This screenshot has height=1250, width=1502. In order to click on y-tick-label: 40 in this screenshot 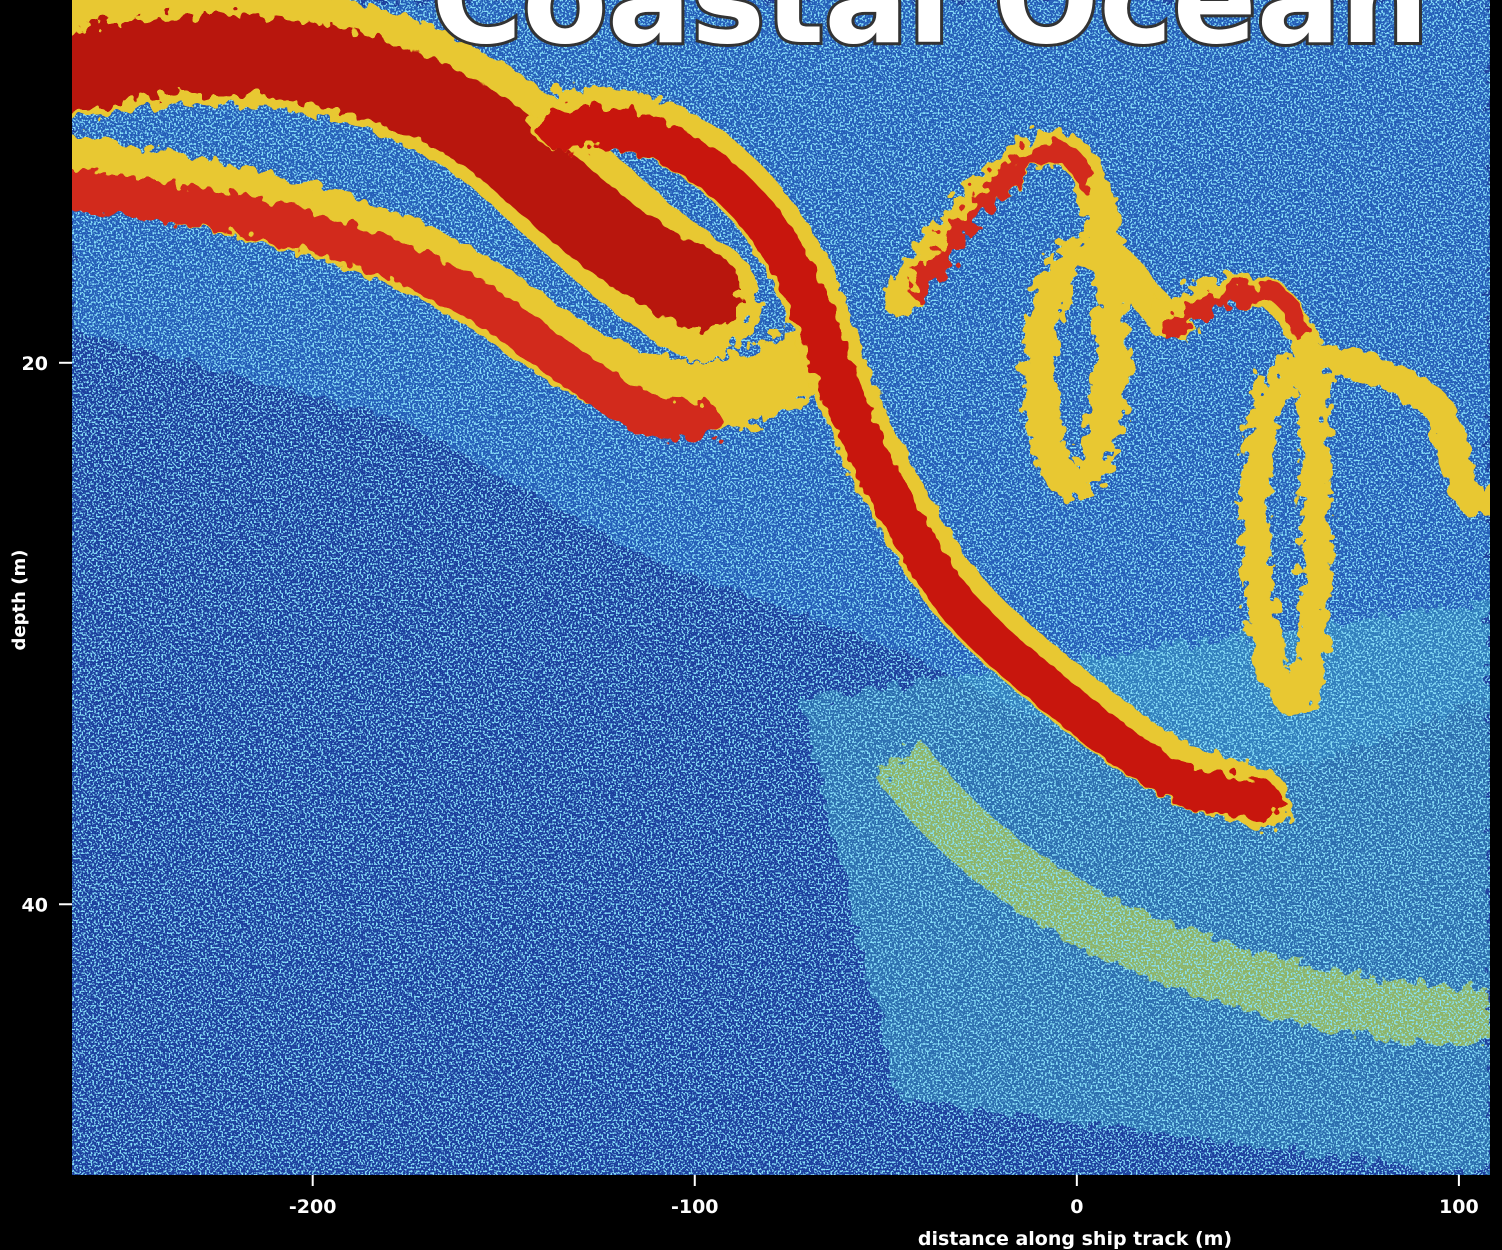, I will do `click(35, 905)`.